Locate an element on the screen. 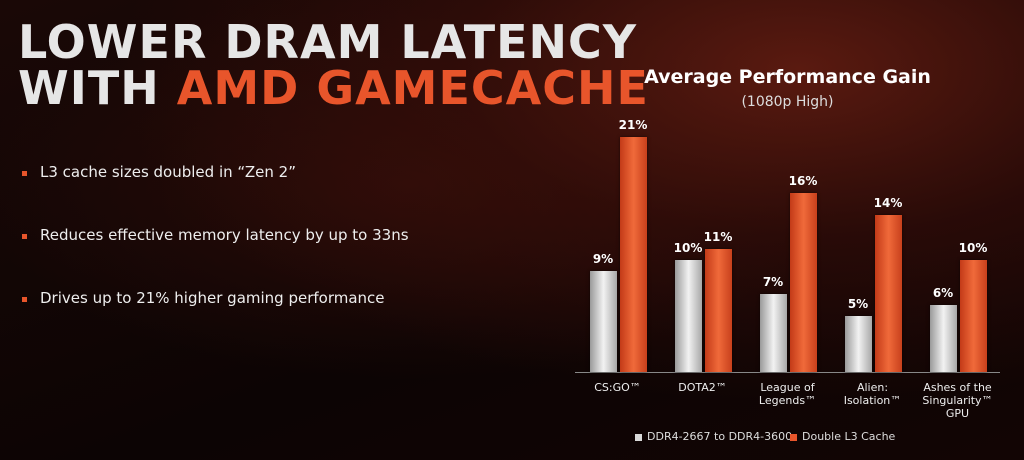  value-label: 6% is located at coordinates (943, 292).